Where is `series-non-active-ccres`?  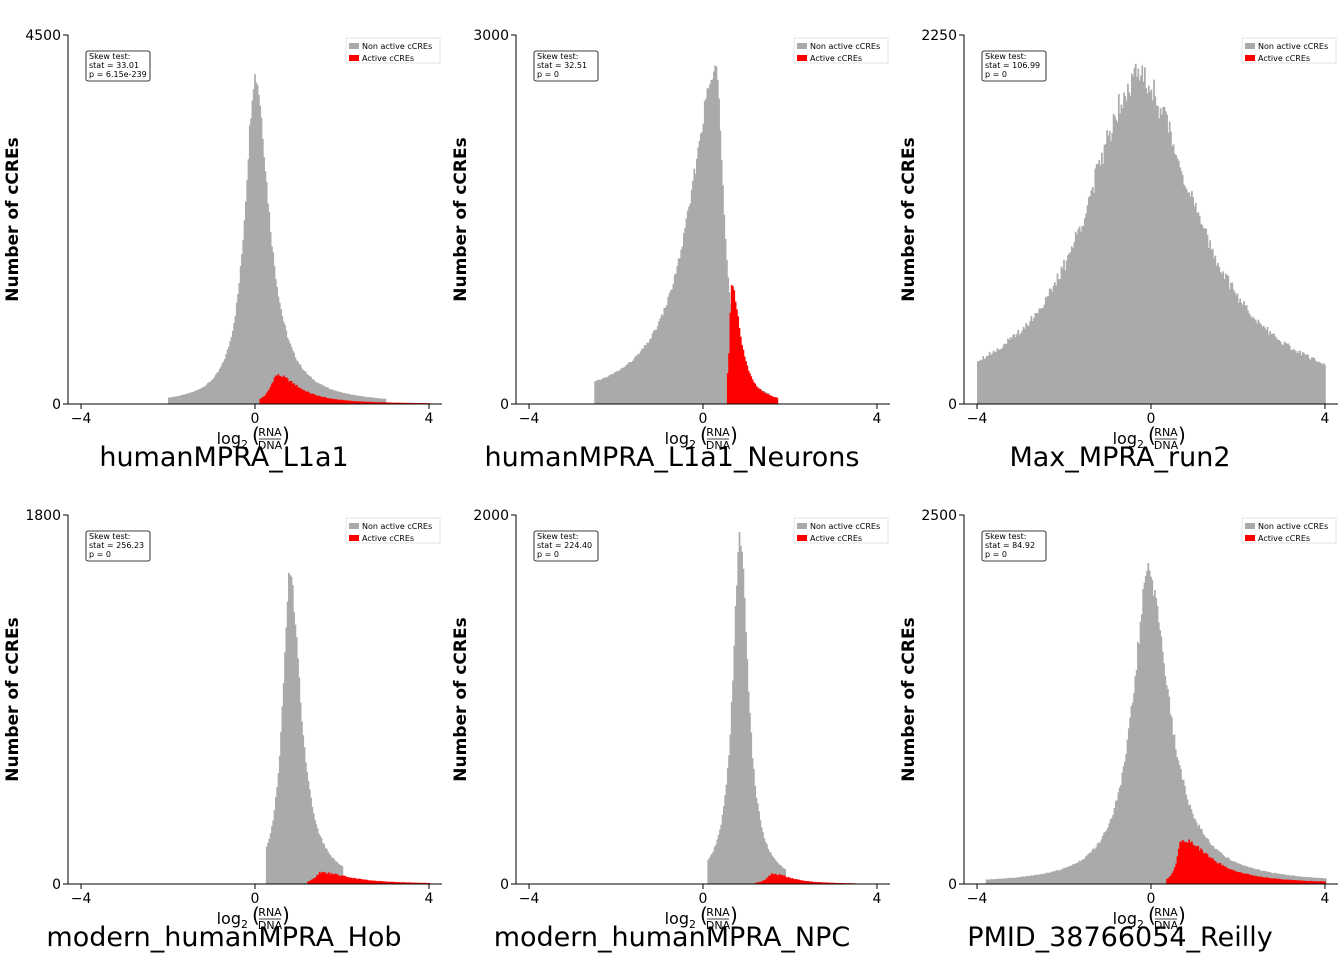
series-non-active-ccres is located at coordinates (277, 239).